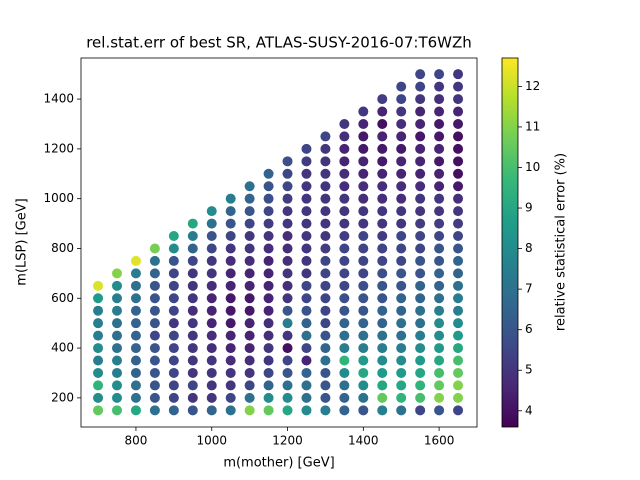  What do you see at coordinates (22, 241) in the screenshot?
I see `y-axis-label: m(LSP) [GeV]` at bounding box center [22, 241].